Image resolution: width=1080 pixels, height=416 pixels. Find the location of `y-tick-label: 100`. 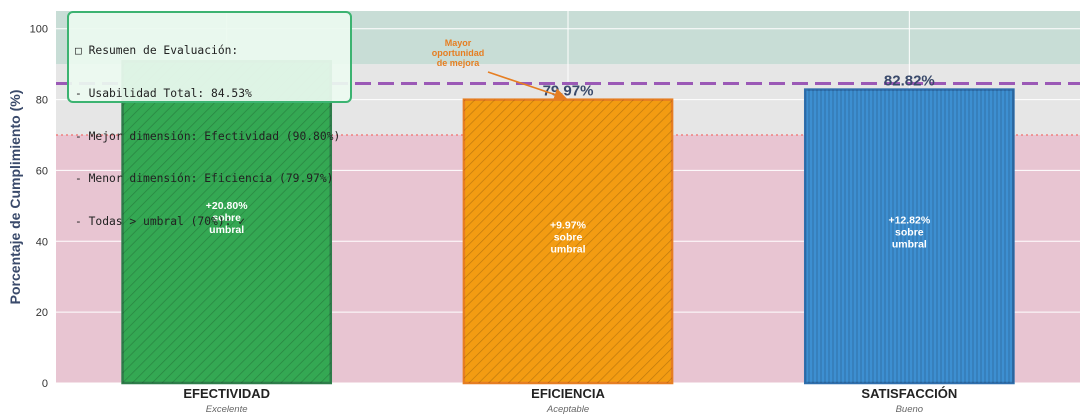

y-tick-label: 100 is located at coordinates (39, 30).